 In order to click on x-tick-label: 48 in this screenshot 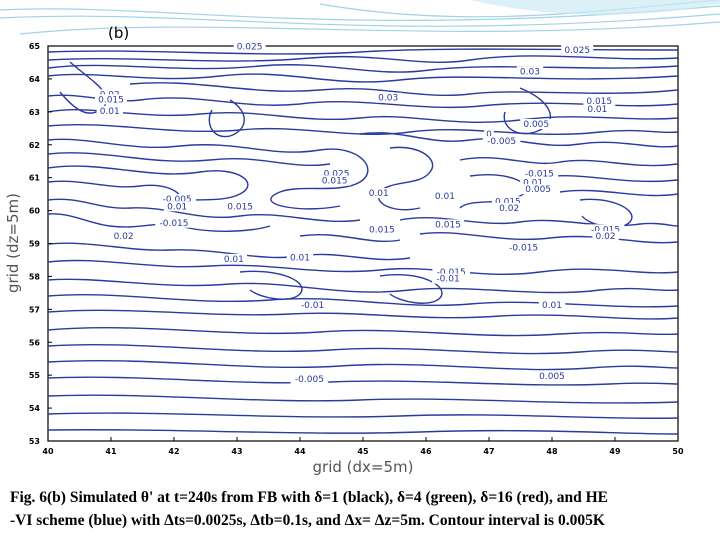, I will do `click(552, 451)`.